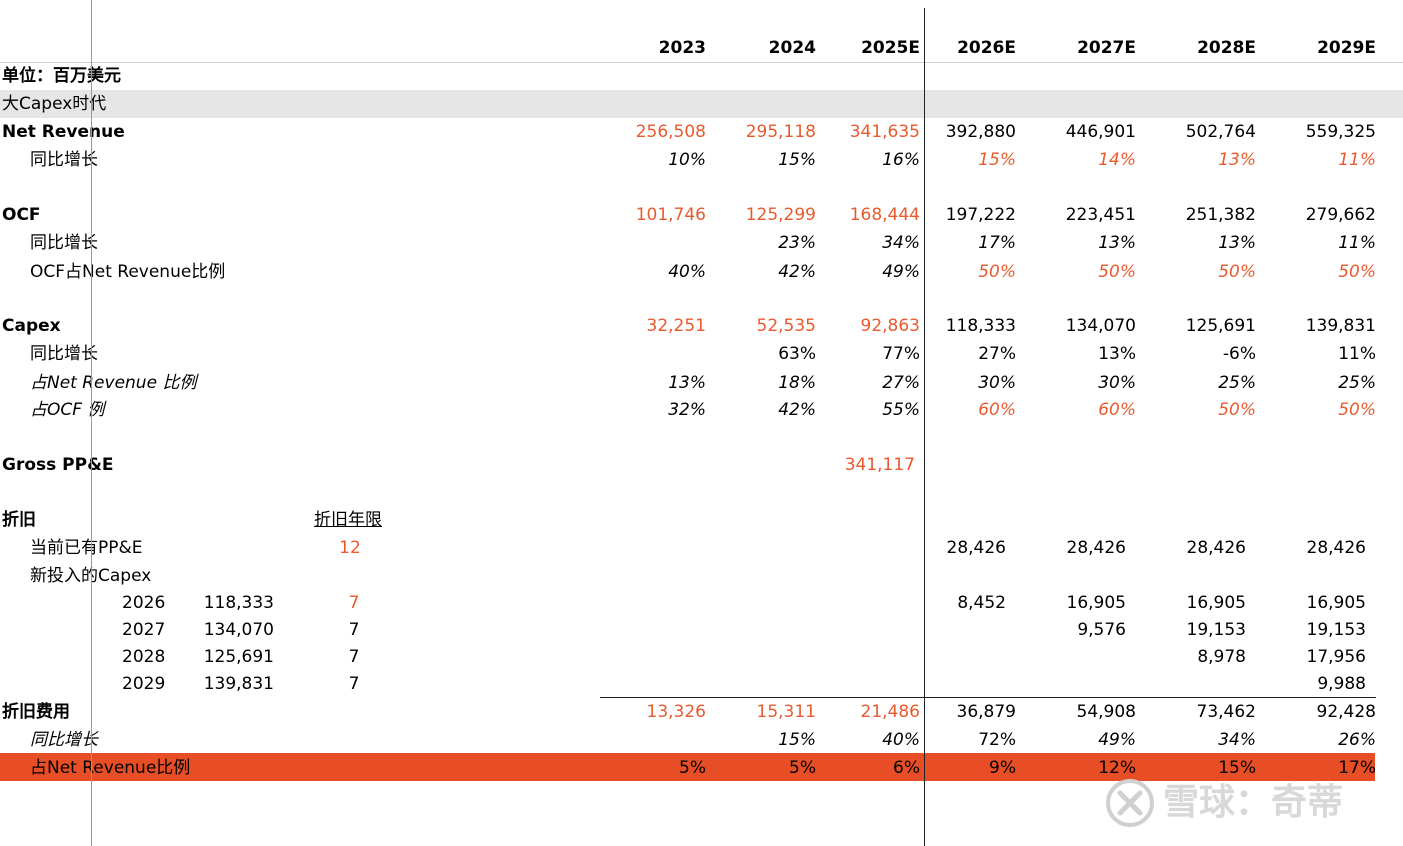  I want to click on vintage-dep-cell: 8,978, so click(1221, 657).